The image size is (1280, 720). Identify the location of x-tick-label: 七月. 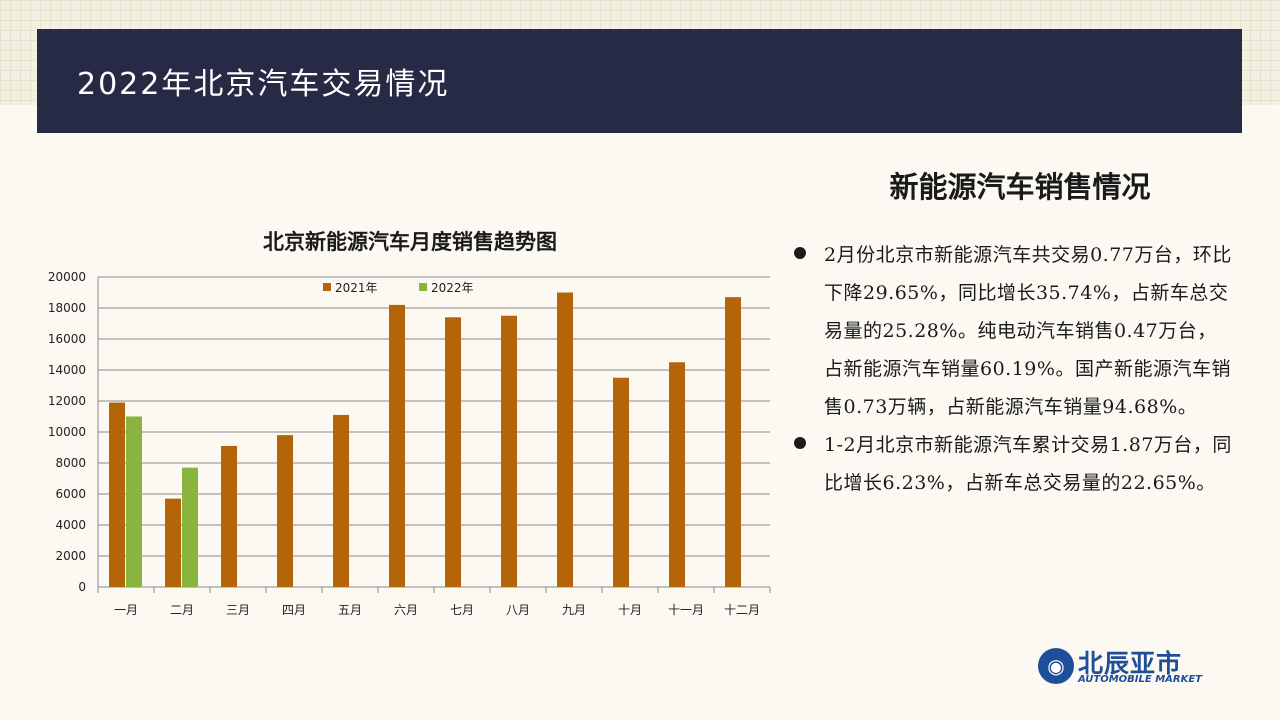
(462, 610).